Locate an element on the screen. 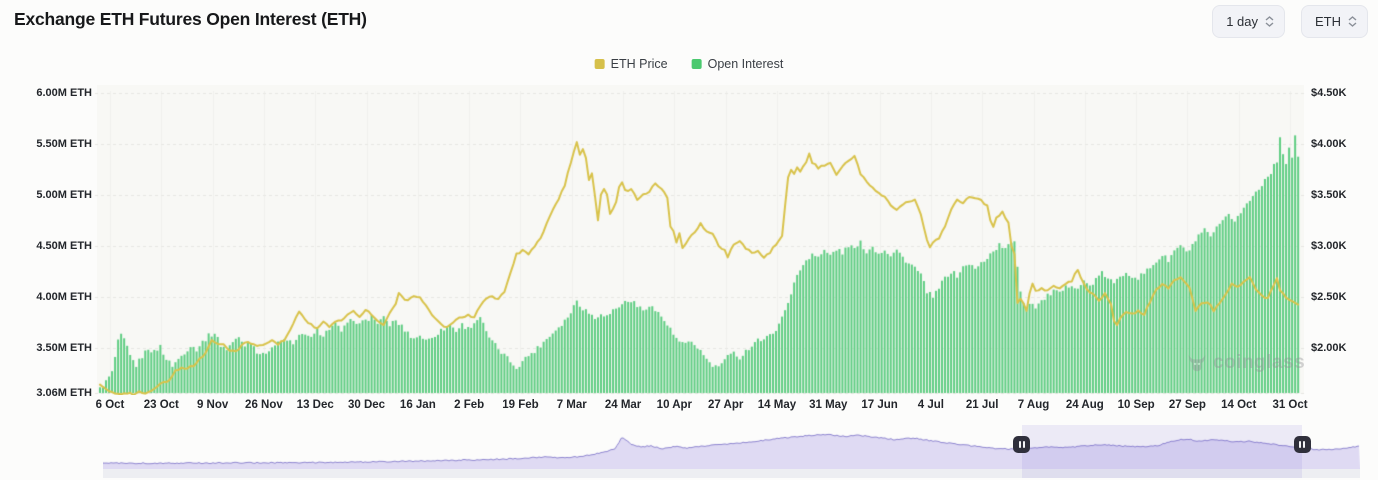 The width and height of the screenshot is (1378, 480). legend: ETH Price Open Interest is located at coordinates (689, 64).